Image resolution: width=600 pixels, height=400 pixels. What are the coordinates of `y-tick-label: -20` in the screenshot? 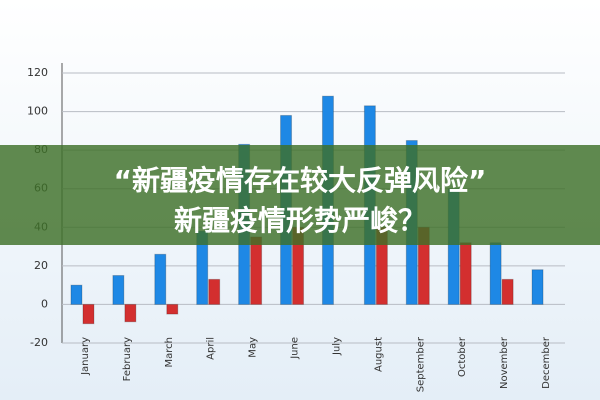 It's located at (39, 342).